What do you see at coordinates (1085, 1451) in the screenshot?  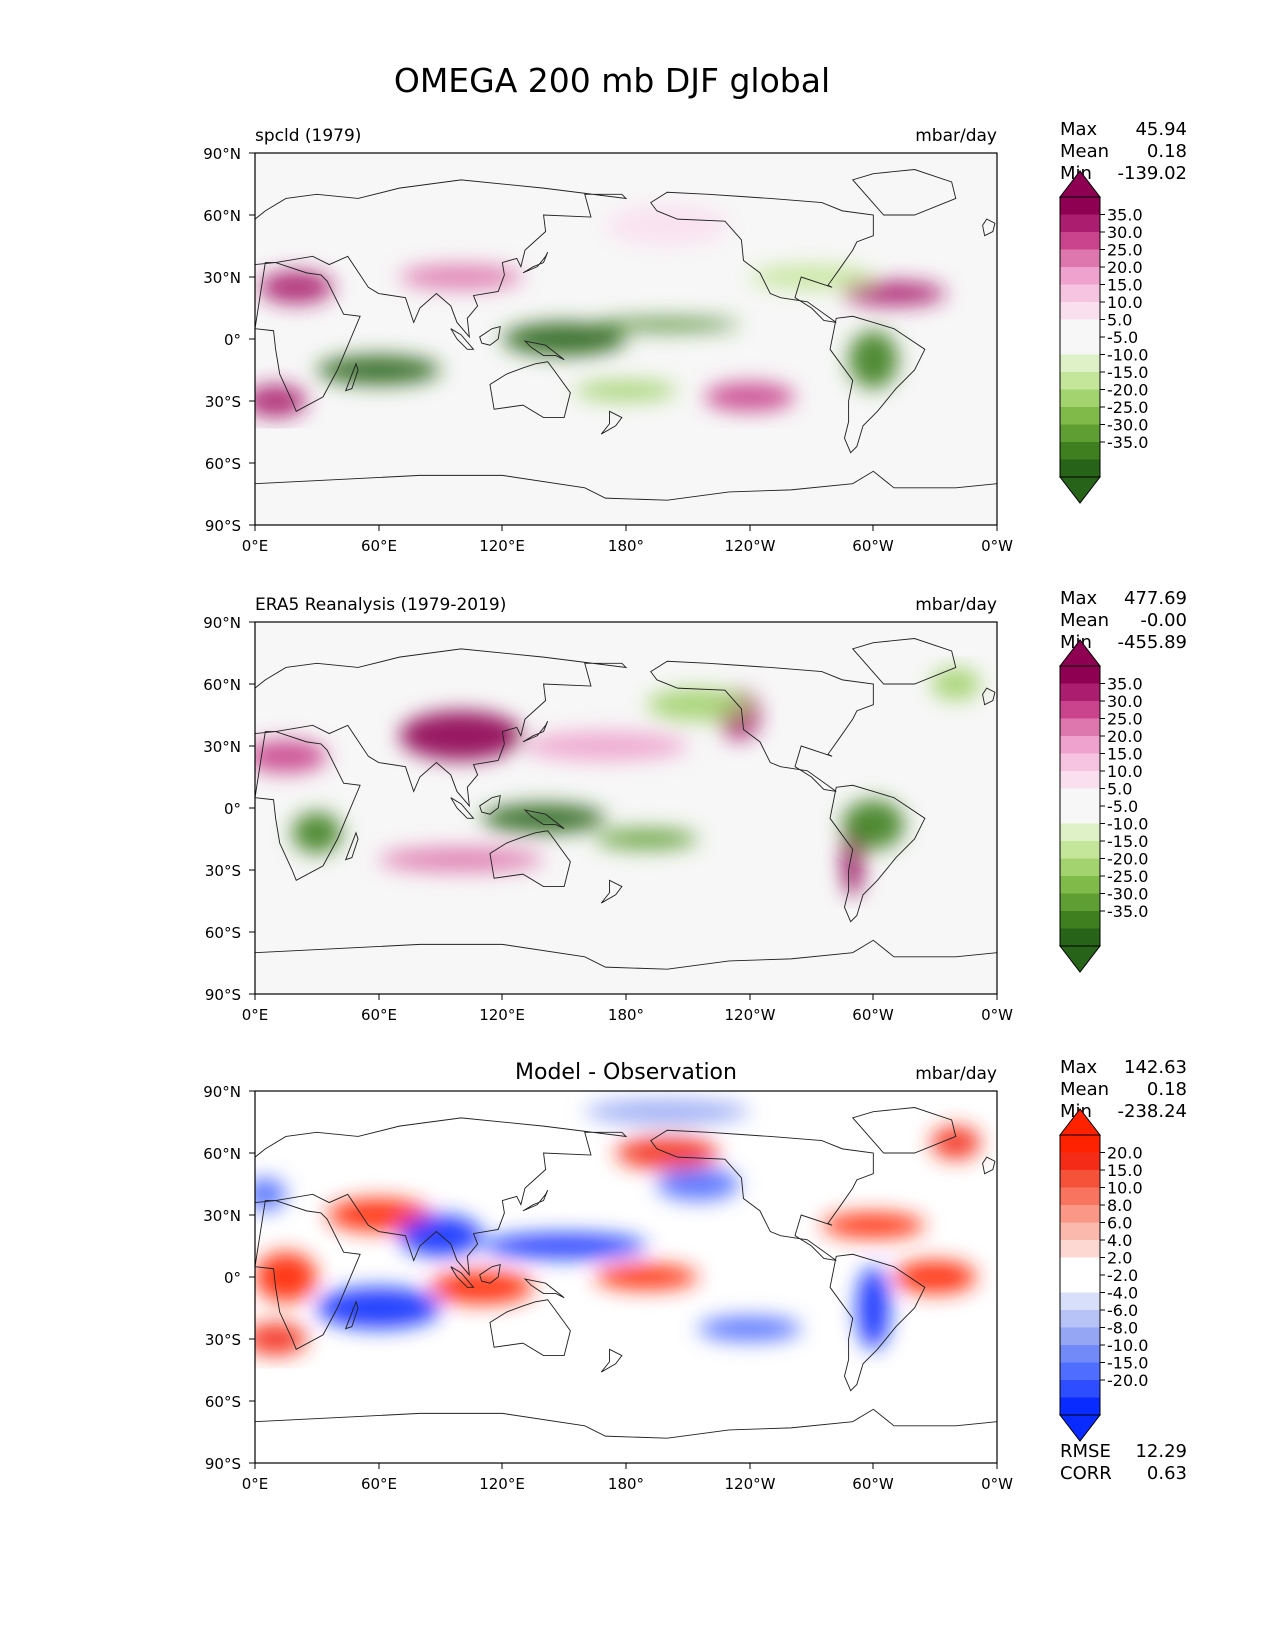 I see `stat-label-rmse: RMSE` at bounding box center [1085, 1451].